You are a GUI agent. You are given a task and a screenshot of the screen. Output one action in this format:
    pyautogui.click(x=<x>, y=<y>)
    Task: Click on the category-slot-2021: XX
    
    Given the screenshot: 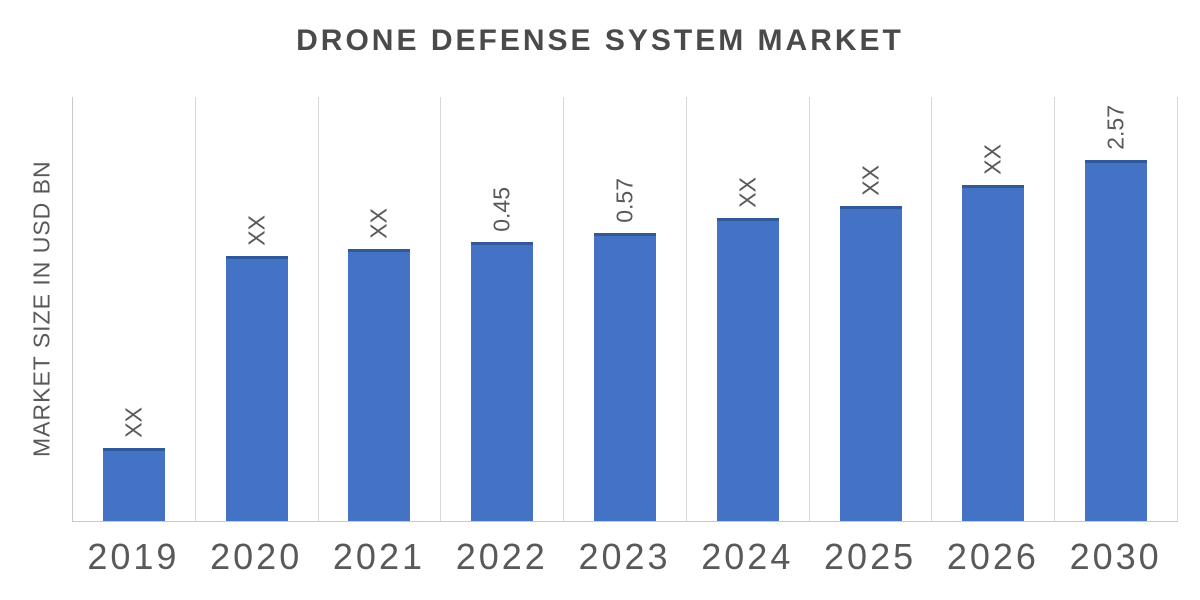 What is the action you would take?
    pyautogui.click(x=380, y=309)
    